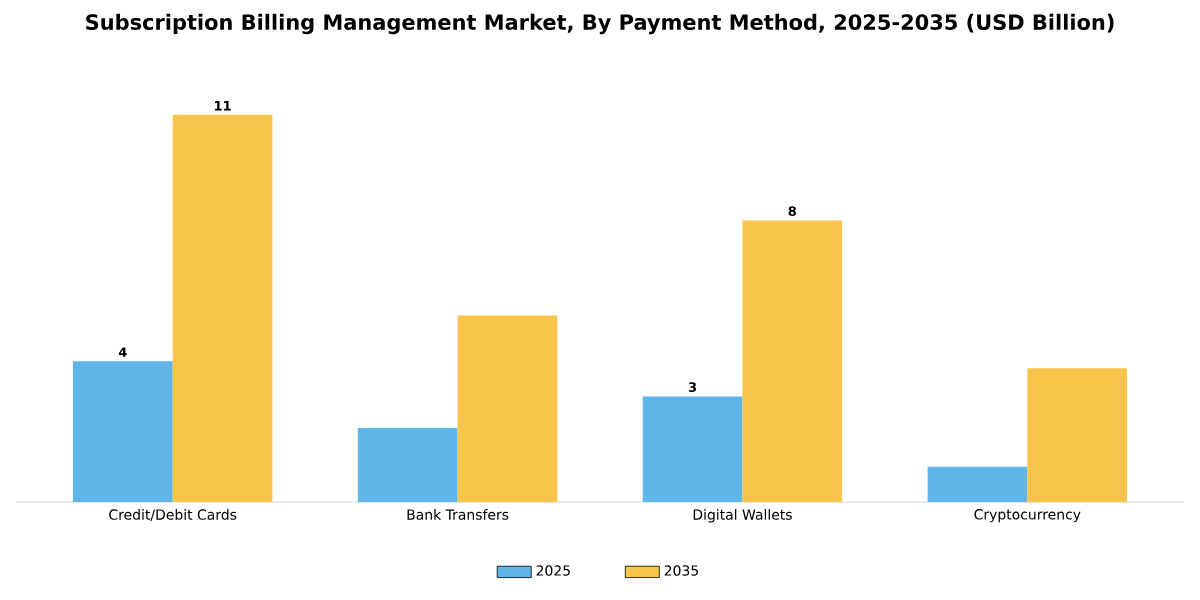 The width and height of the screenshot is (1200, 600). Describe the element at coordinates (600, 24) in the screenshot. I see `chart-title: Subscription Billing Management Market, By Payment Method, 2025-2035 (USD Billion)` at that location.